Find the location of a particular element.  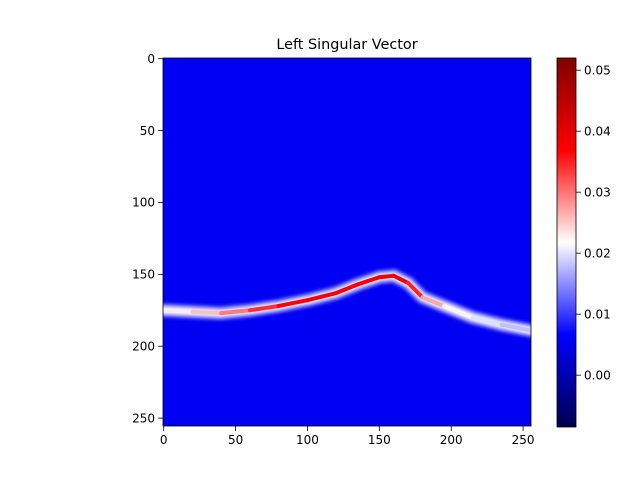

colorbar-tick-label: 0.03 is located at coordinates (597, 192).